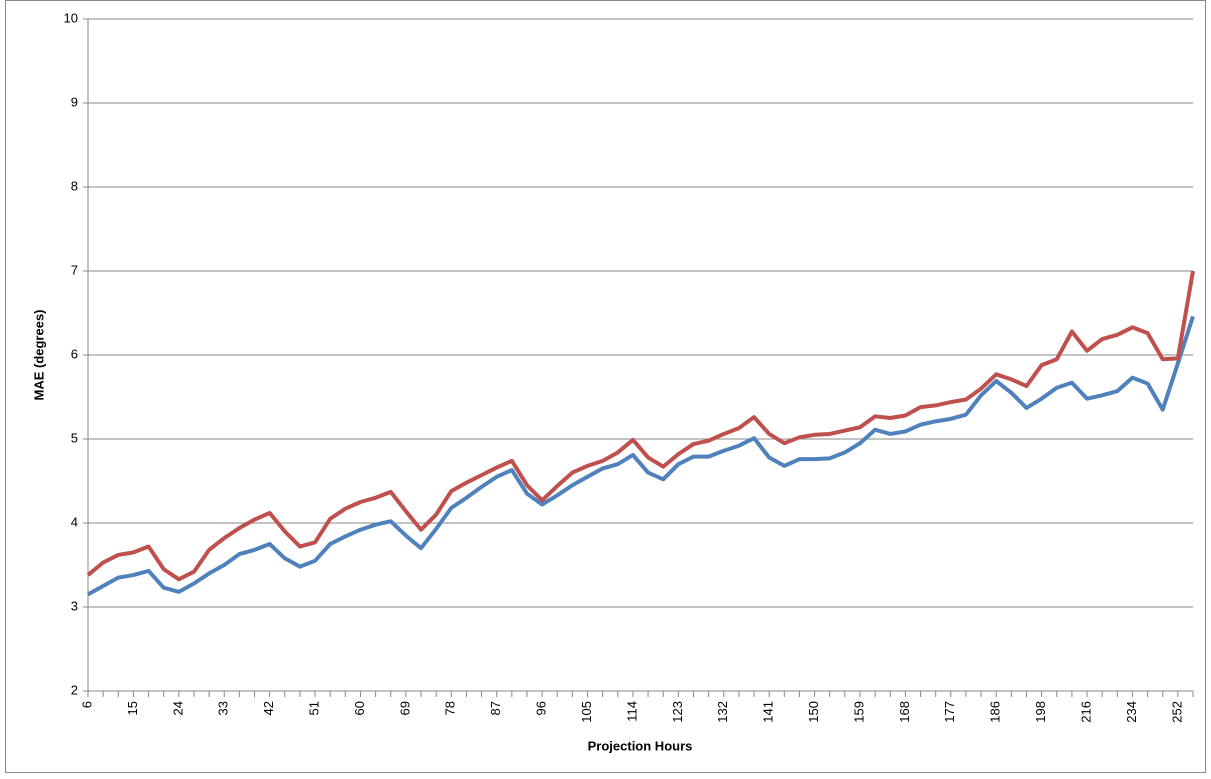 This screenshot has height=779, width=1211. I want to click on x-axis-title: Projection Hours, so click(640, 745).